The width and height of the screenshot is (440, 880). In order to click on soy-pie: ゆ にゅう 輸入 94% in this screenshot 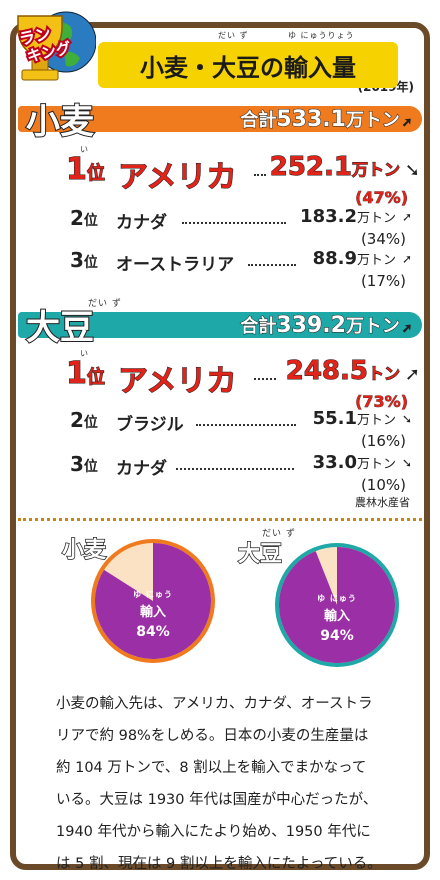, I will do `click(337, 605)`.